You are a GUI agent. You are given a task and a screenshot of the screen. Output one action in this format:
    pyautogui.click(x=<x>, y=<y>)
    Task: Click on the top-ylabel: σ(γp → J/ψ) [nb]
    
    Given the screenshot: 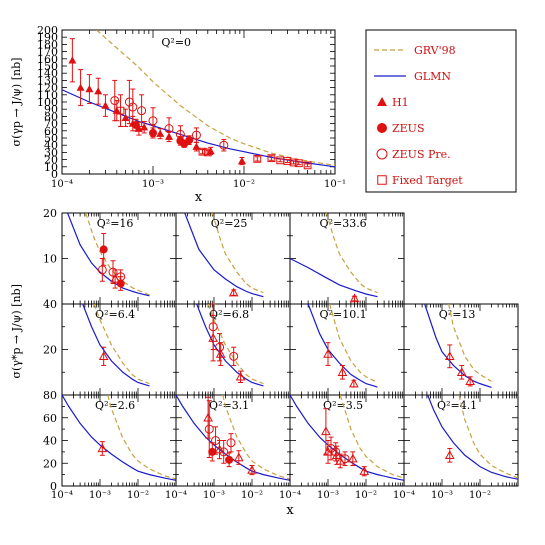 What is the action you would take?
    pyautogui.click(x=16, y=102)
    